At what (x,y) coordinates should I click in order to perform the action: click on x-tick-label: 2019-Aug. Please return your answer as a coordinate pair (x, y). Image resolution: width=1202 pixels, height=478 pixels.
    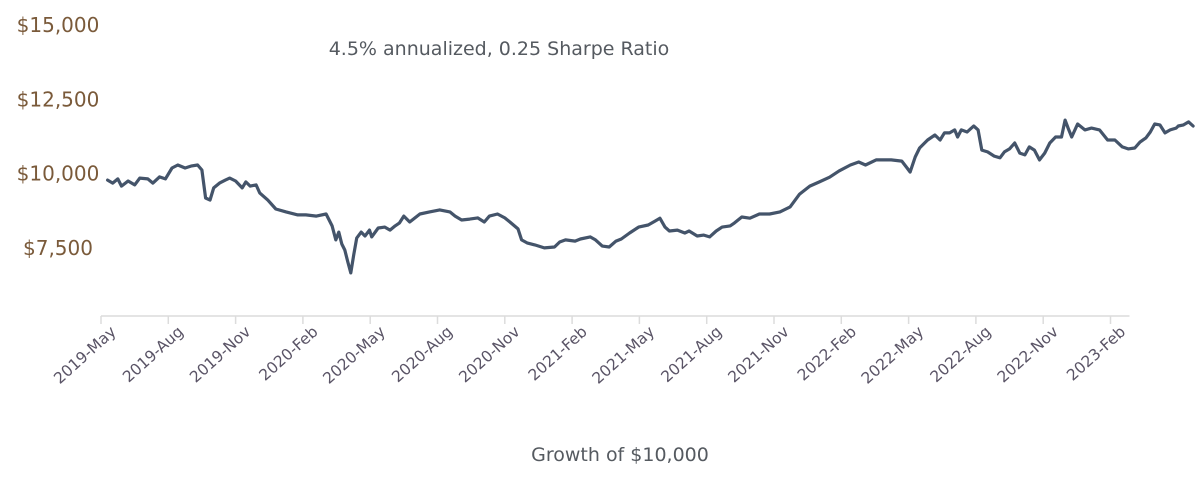
    Looking at the image, I should click on (153, 355).